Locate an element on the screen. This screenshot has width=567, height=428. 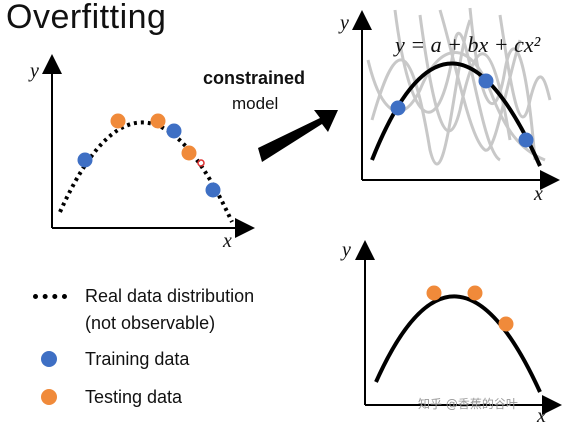
grey-overfit-curves is located at coordinates (459, 86).